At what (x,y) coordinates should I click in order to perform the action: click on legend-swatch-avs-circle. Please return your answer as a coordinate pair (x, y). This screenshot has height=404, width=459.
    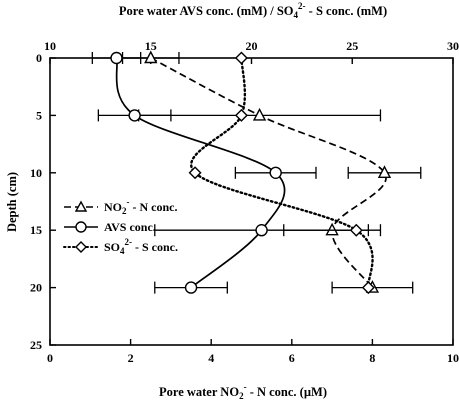
    Looking at the image, I should click on (81, 227).